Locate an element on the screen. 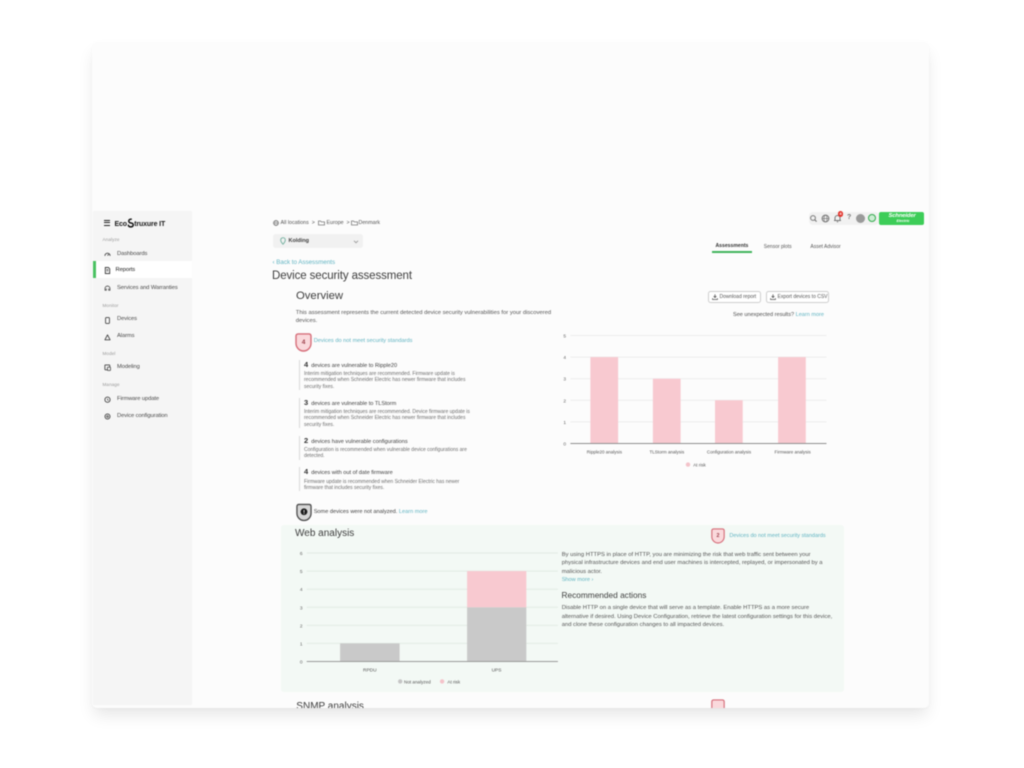 The width and height of the screenshot is (1024, 768). svg-text: Firmware analysis is located at coordinates (792, 452).